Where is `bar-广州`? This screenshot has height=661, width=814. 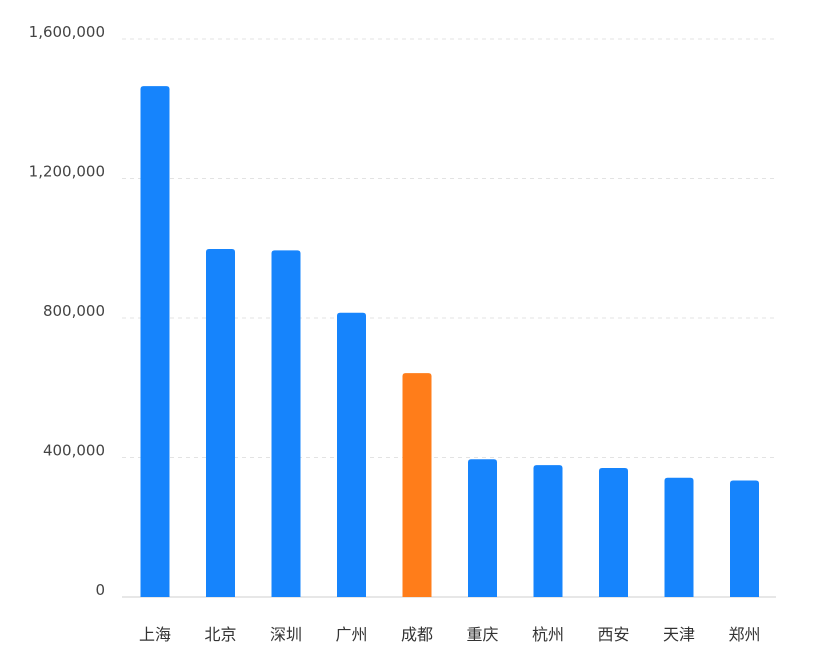
bar-广州 is located at coordinates (351, 454).